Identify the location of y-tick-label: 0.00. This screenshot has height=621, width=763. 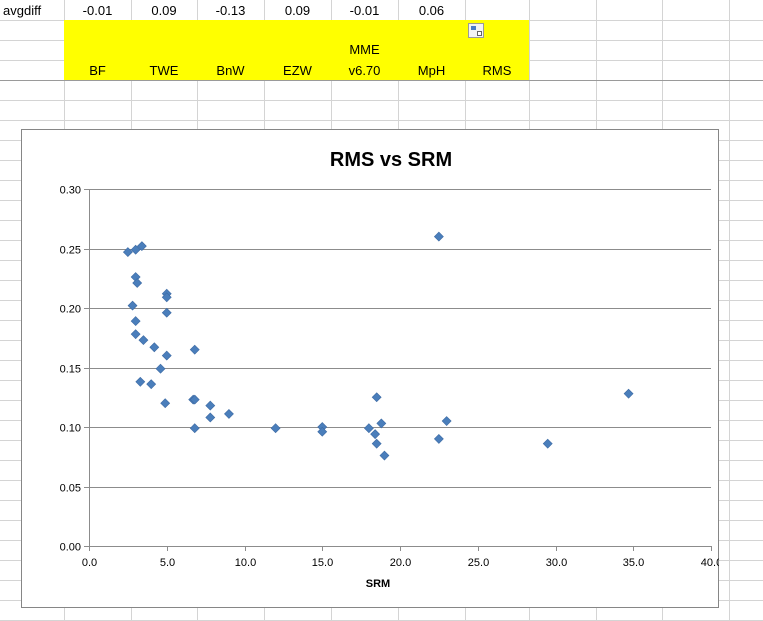
(70, 548).